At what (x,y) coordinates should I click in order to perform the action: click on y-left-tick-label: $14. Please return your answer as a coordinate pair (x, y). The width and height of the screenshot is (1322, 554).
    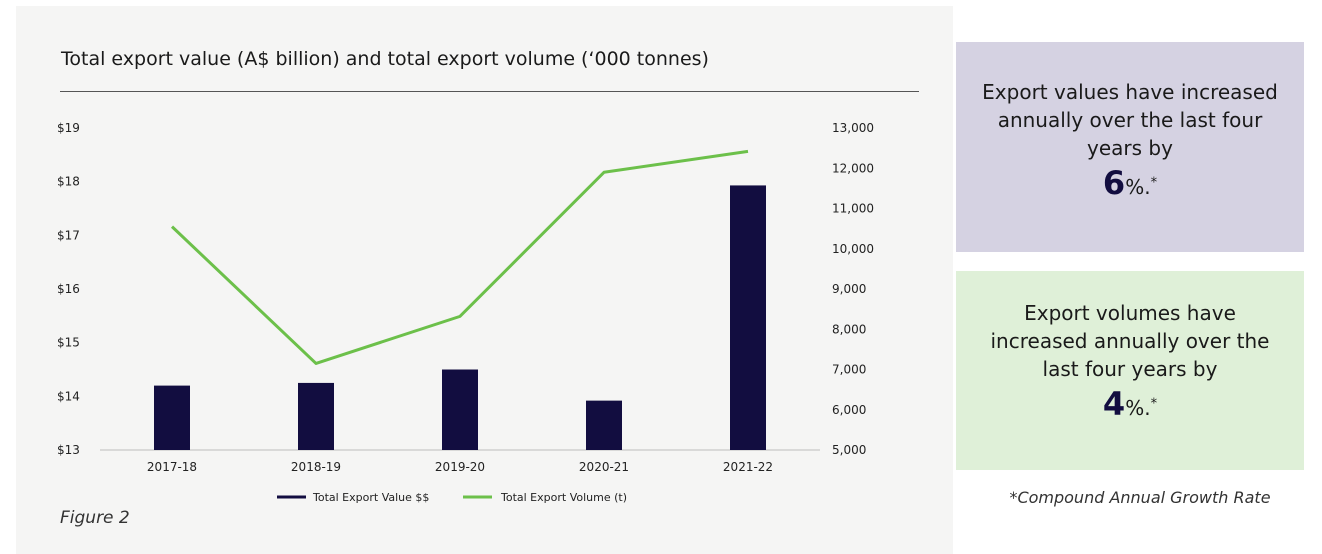
    Looking at the image, I should click on (68, 396).